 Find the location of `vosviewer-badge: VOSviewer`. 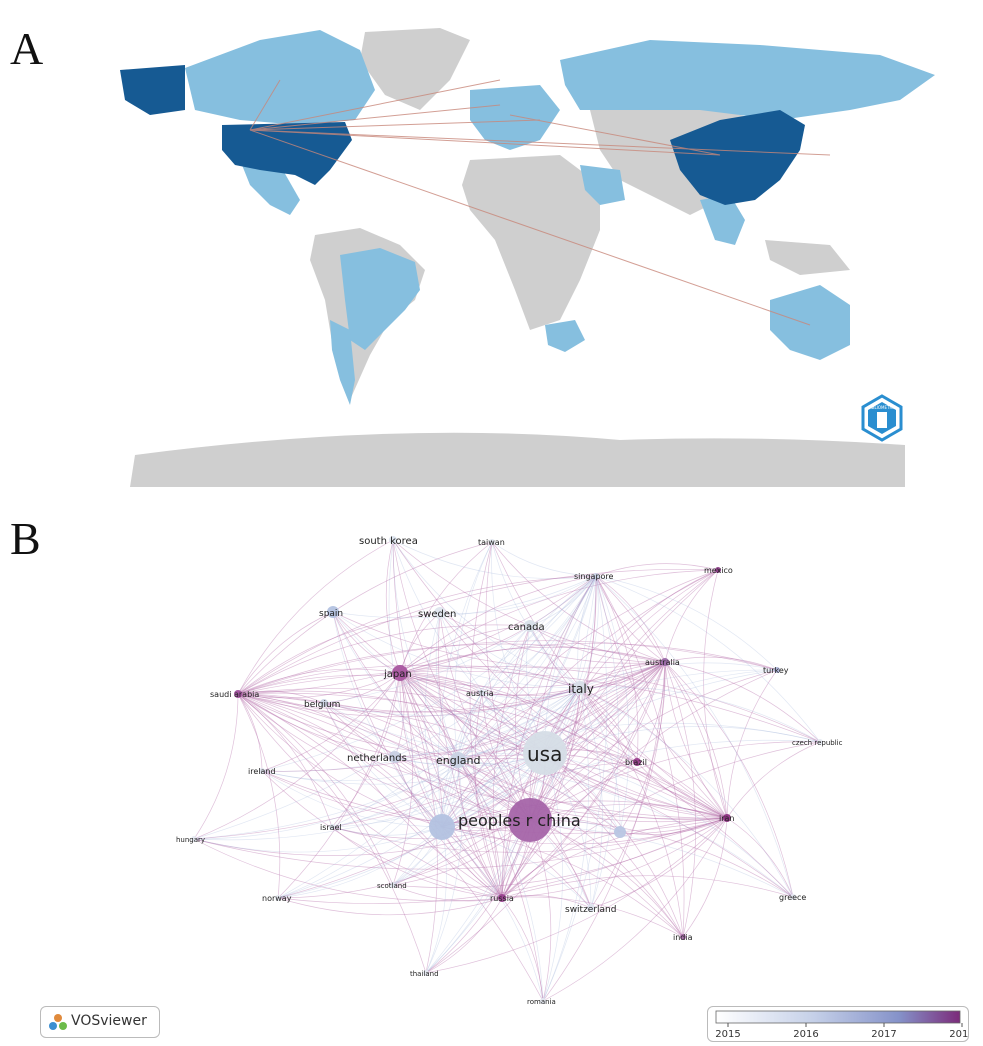

vosviewer-badge: VOSviewer is located at coordinates (100, 1022).